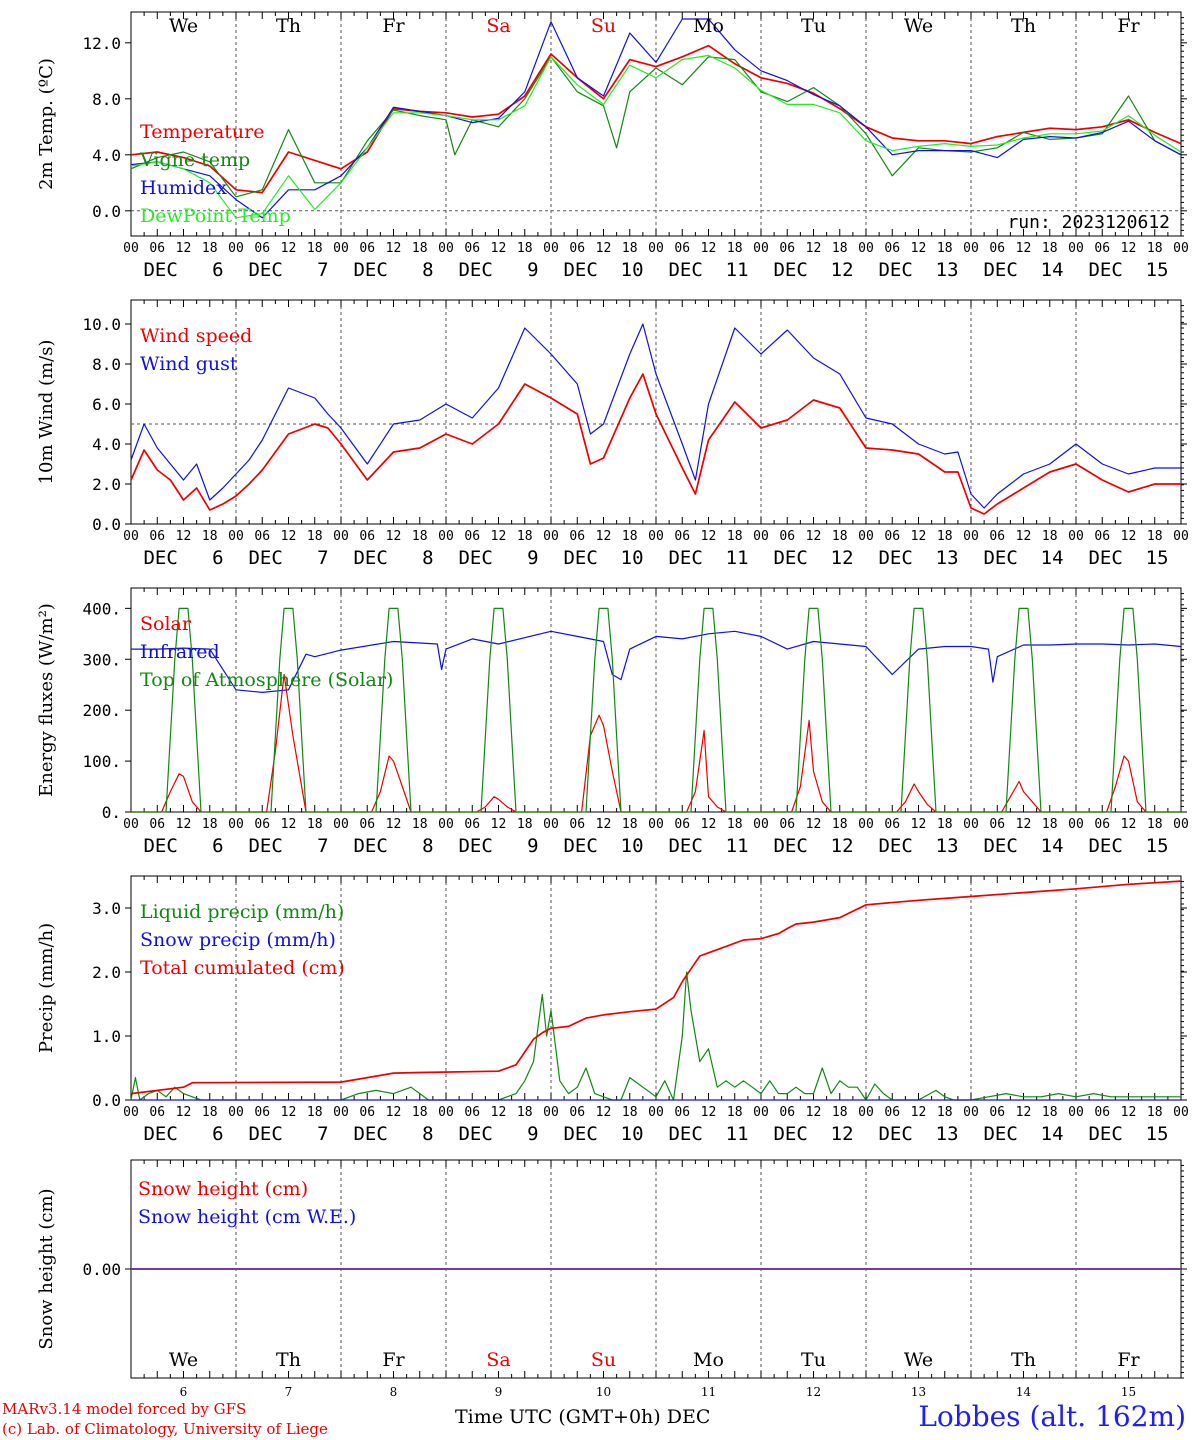 The width and height of the screenshot is (1194, 1440). Describe the element at coordinates (106, 1036) in the screenshot. I see `y-tick-label: 1.0` at that location.